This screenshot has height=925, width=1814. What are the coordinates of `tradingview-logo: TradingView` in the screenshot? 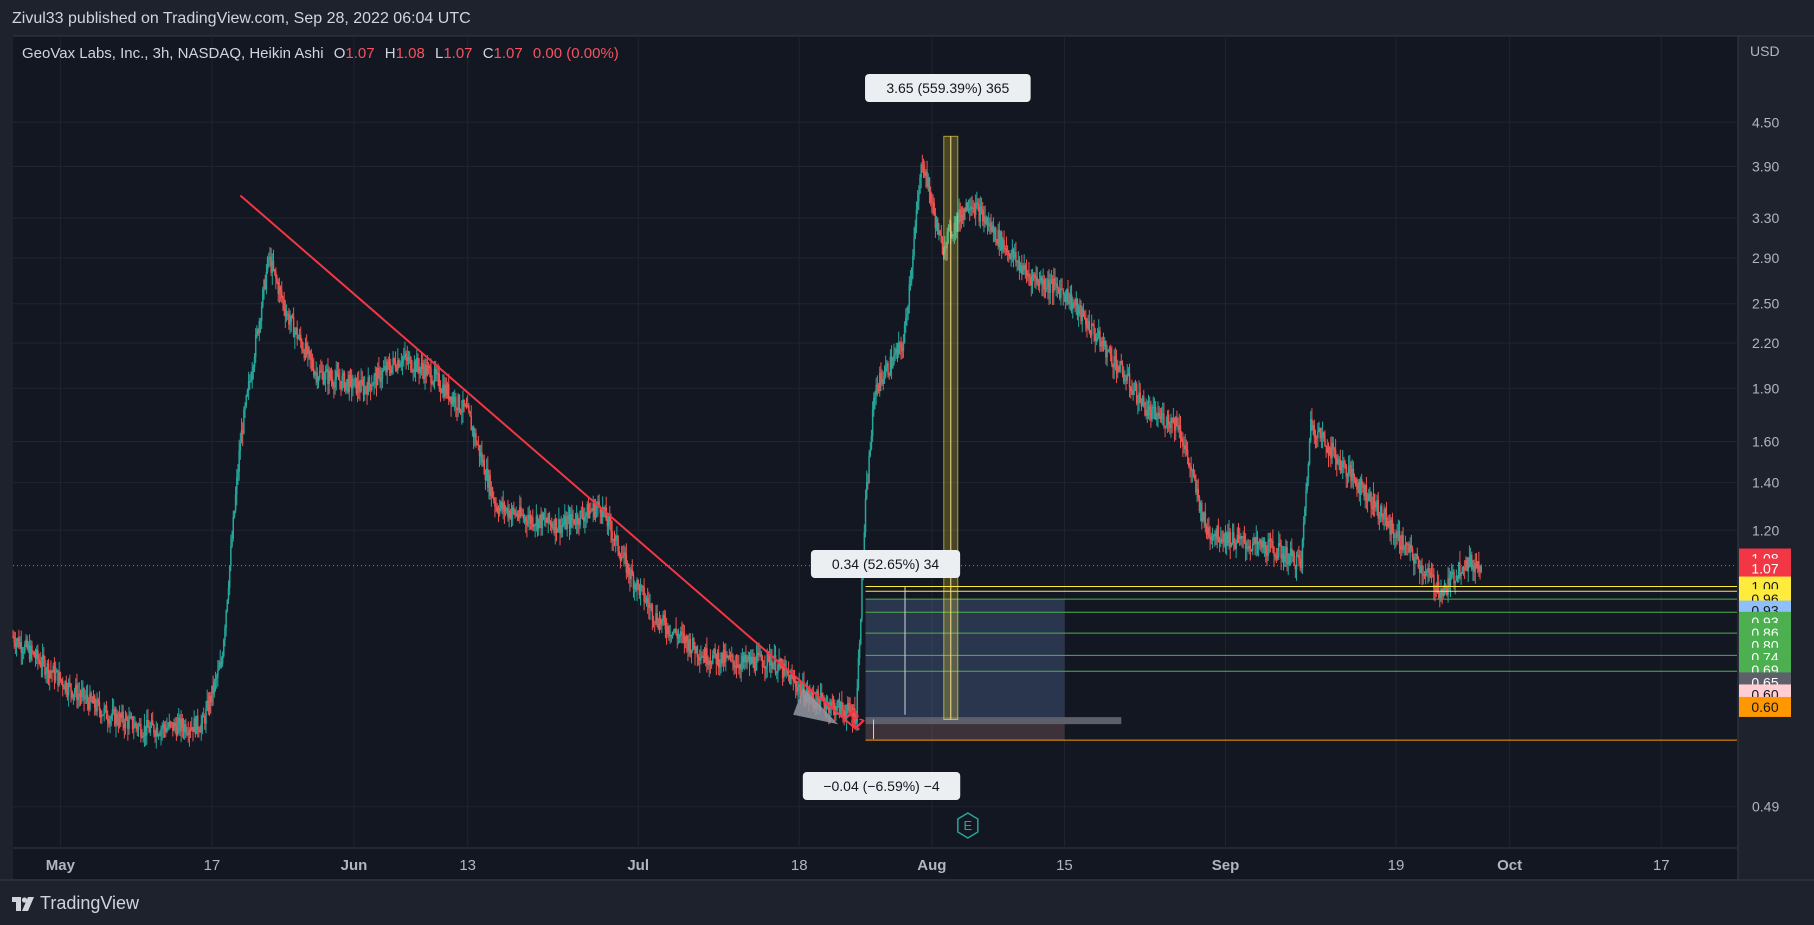 It's located at (75, 903).